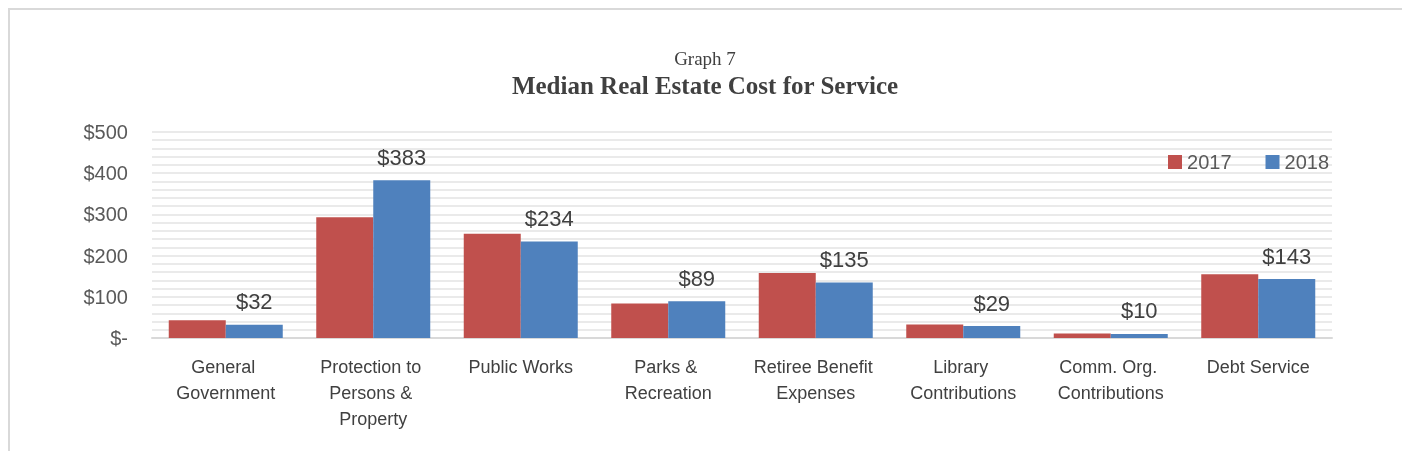 This screenshot has height=459, width=1410. What do you see at coordinates (1258, 367) in the screenshot?
I see `x-tick-label: Debt Service` at bounding box center [1258, 367].